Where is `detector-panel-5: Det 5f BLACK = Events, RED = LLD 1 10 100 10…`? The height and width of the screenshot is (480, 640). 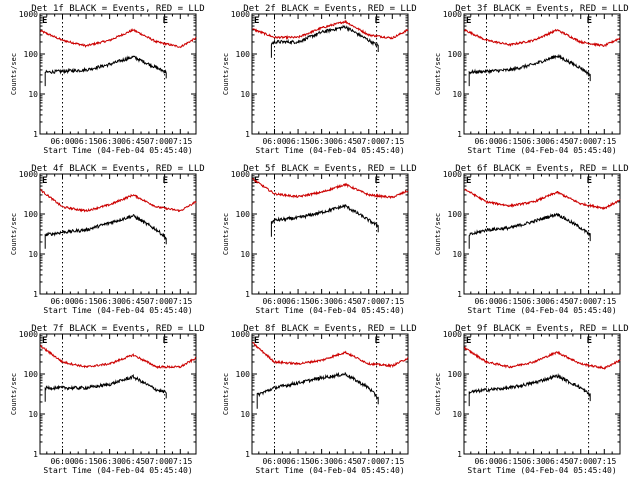
detector-panel-5: Det 5f BLACK = Events, RED = LLD 1 10 100 10… is located at coordinates (319, 239).